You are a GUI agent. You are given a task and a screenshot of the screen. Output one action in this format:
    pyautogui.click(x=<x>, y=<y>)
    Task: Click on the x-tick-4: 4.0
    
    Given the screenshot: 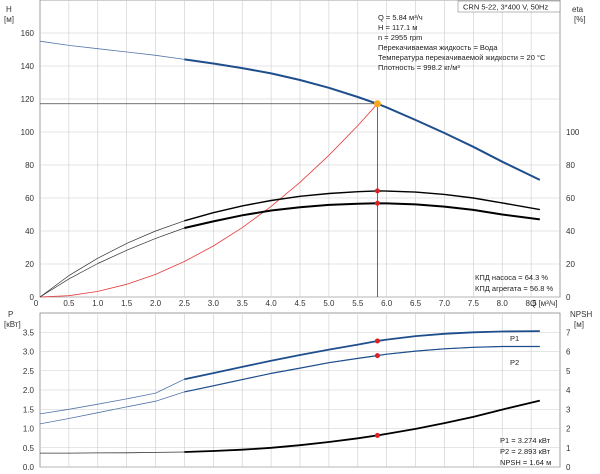 What is the action you would take?
    pyautogui.click(x=272, y=303)
    